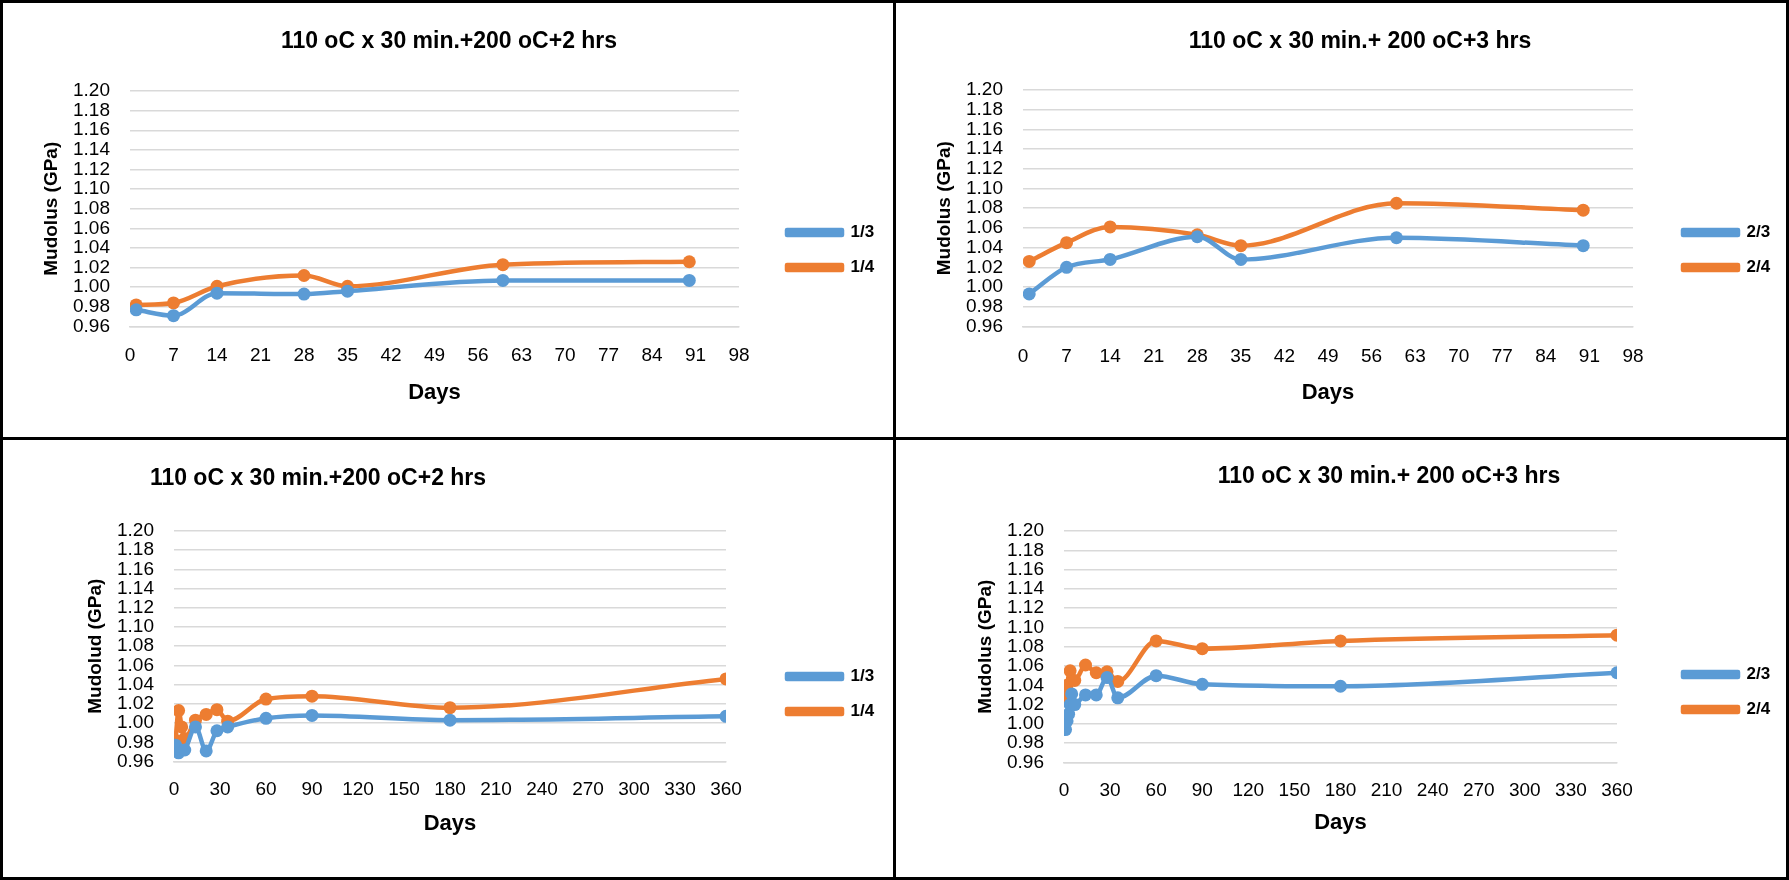 The height and width of the screenshot is (880, 1789). I want to click on x-tick-label: 35, so click(1241, 356).